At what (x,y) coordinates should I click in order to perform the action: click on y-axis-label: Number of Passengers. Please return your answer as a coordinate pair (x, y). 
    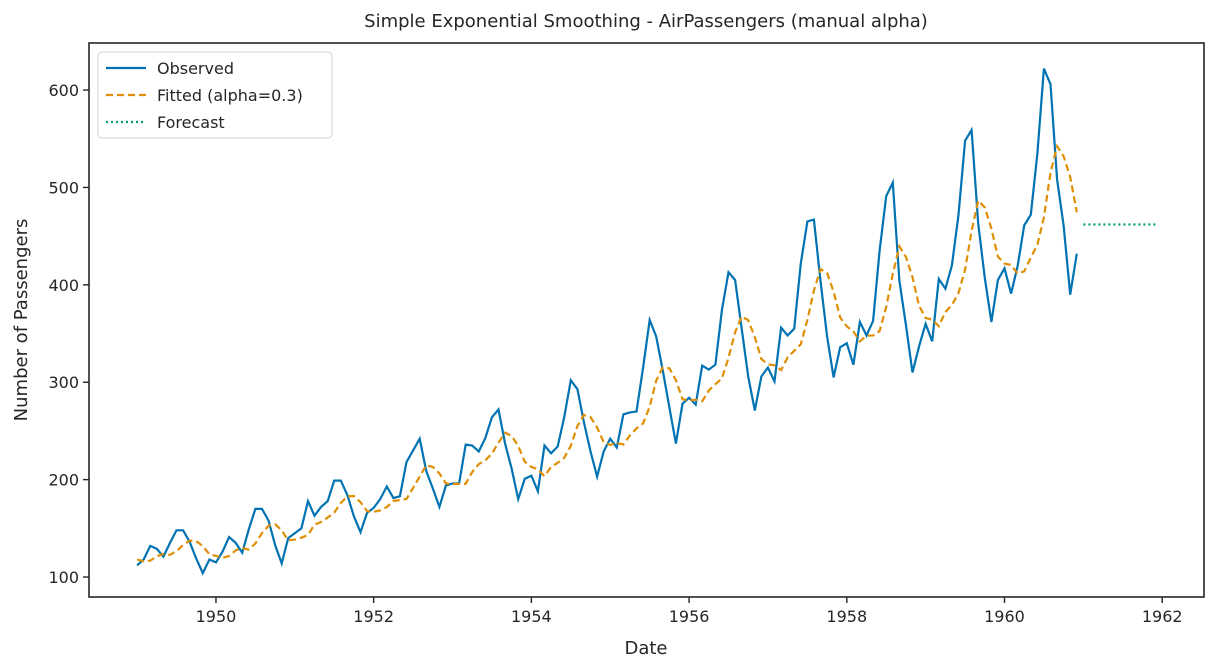
    Looking at the image, I should click on (21, 320).